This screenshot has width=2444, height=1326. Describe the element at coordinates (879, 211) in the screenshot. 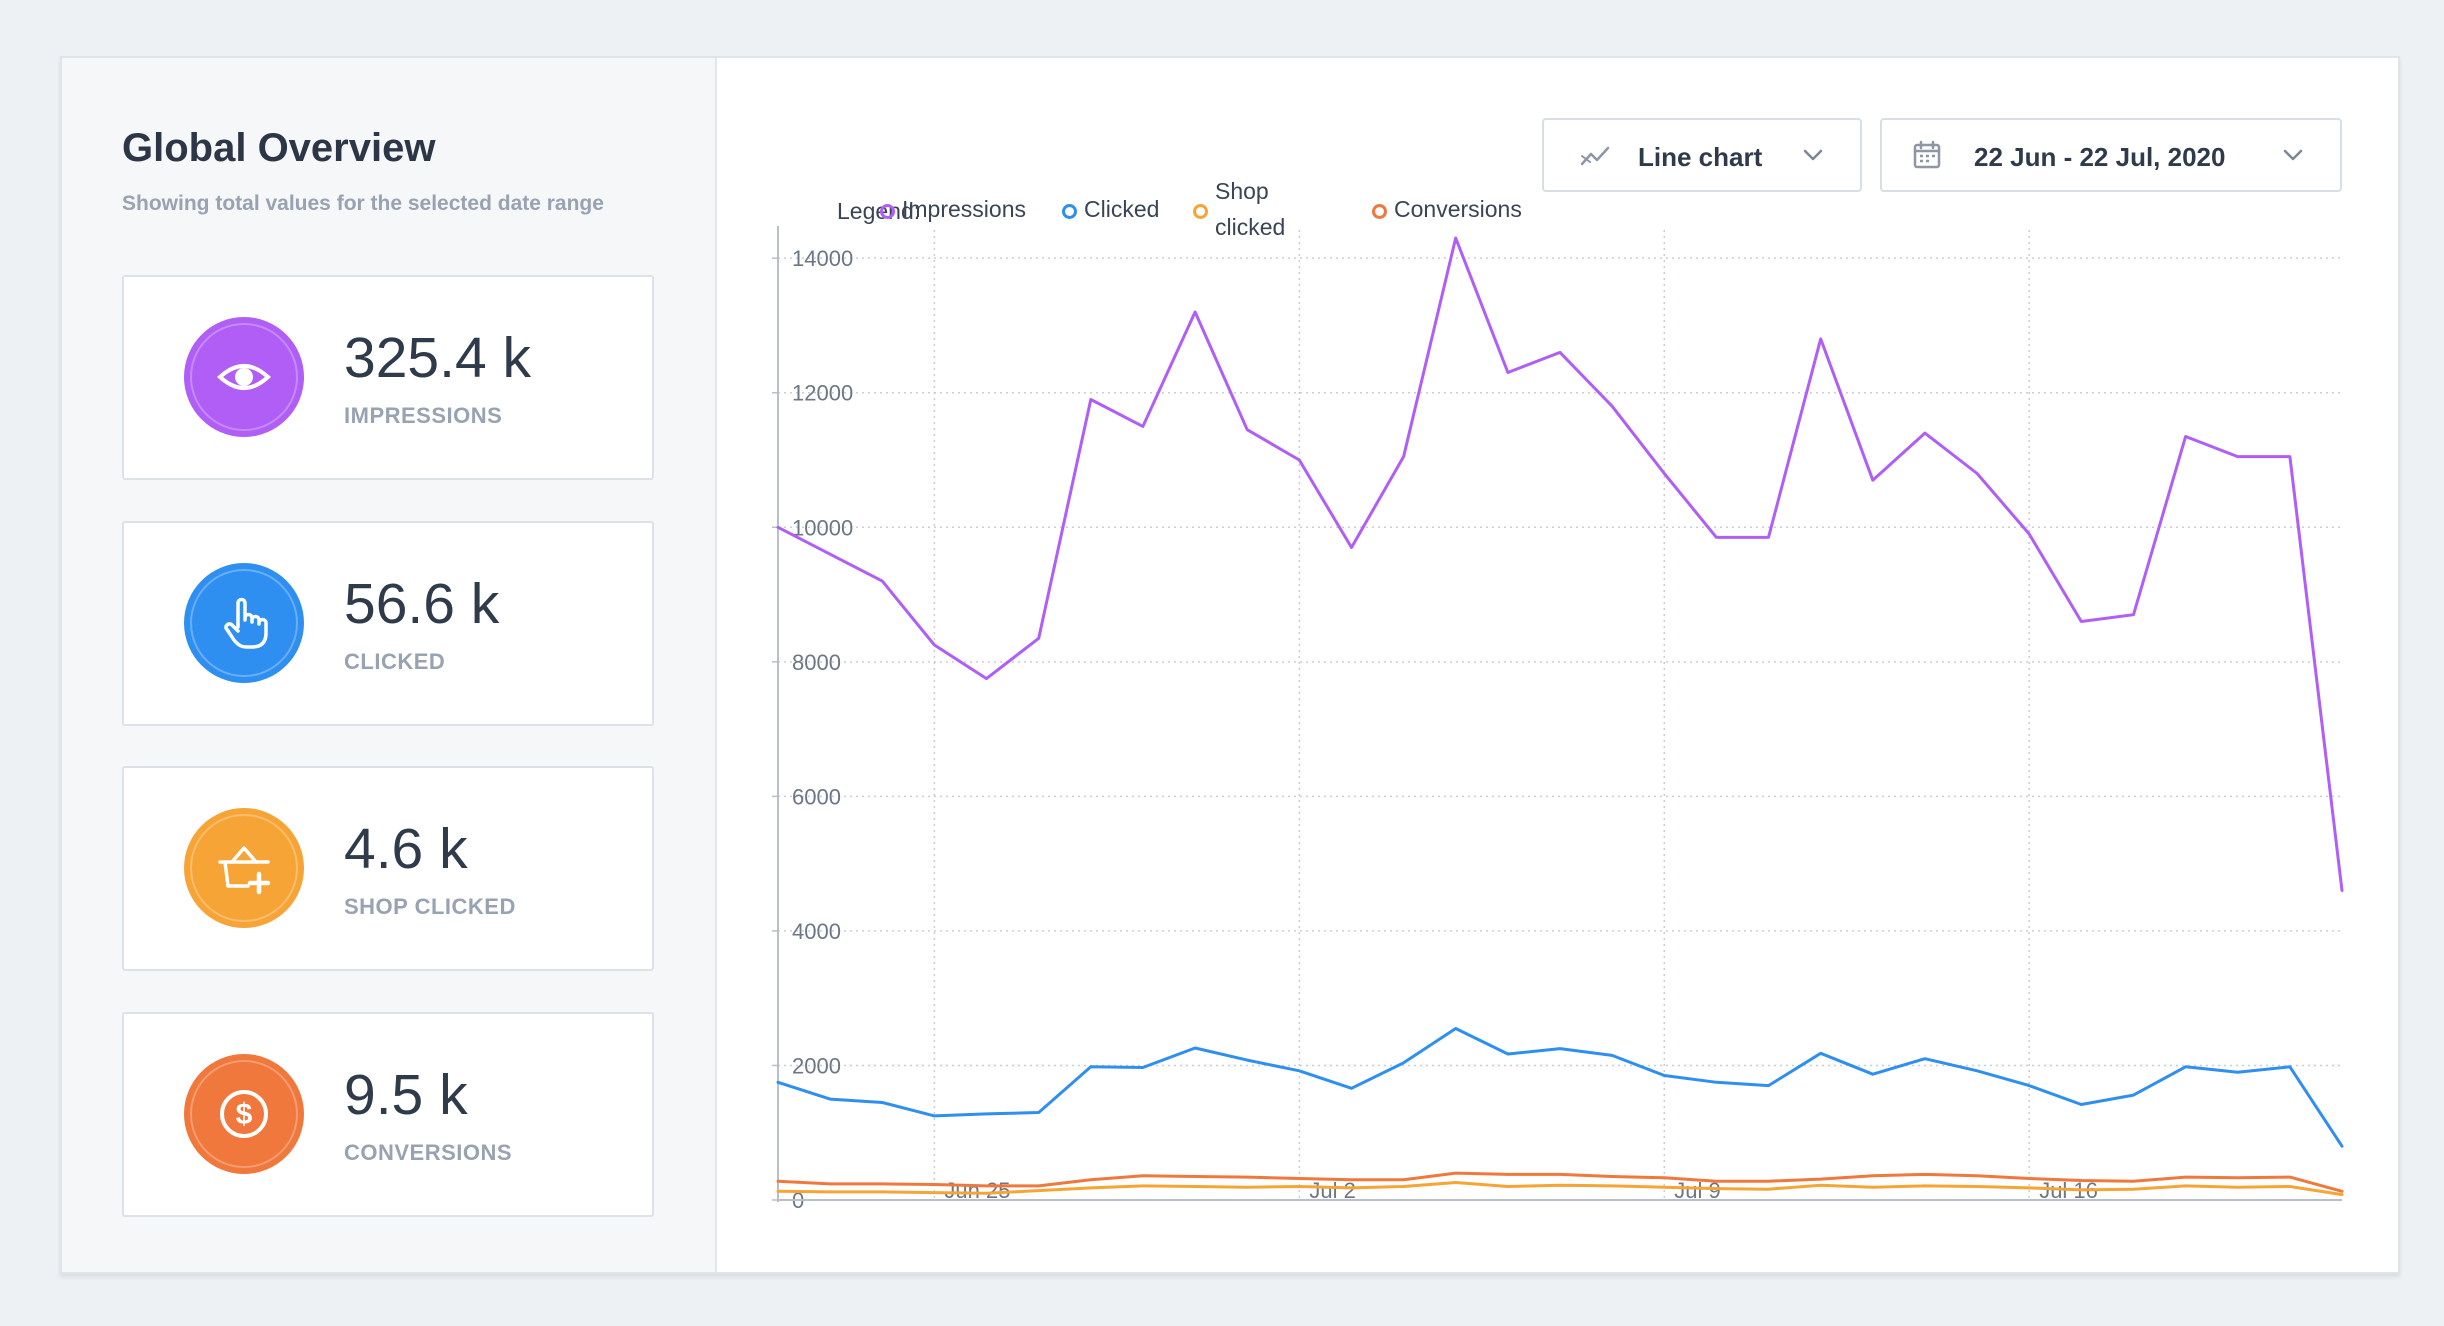

I see `legend-label: Legend:` at that location.